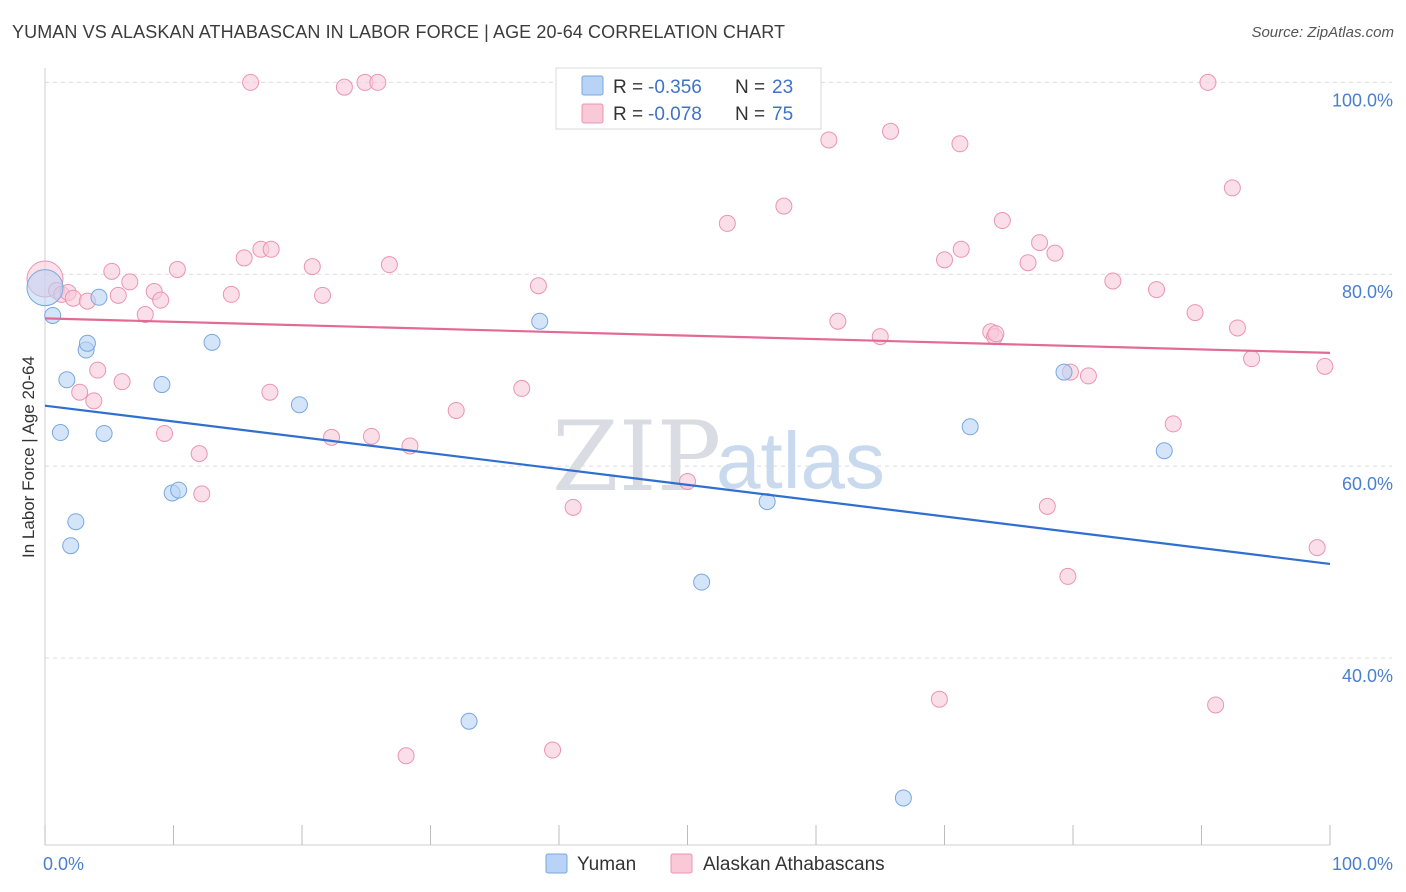 The height and width of the screenshot is (892, 1406). Describe the element at coordinates (628, 87) in the screenshot. I see `legend-r-label-0: R =` at that location.